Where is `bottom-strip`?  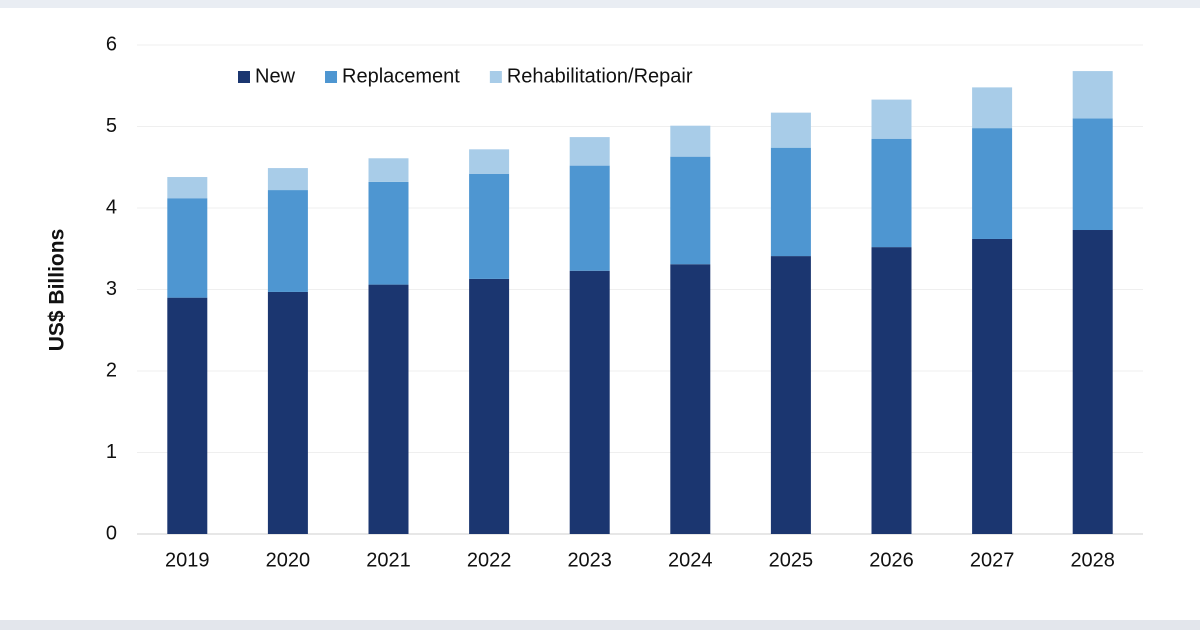 bottom-strip is located at coordinates (600, 625).